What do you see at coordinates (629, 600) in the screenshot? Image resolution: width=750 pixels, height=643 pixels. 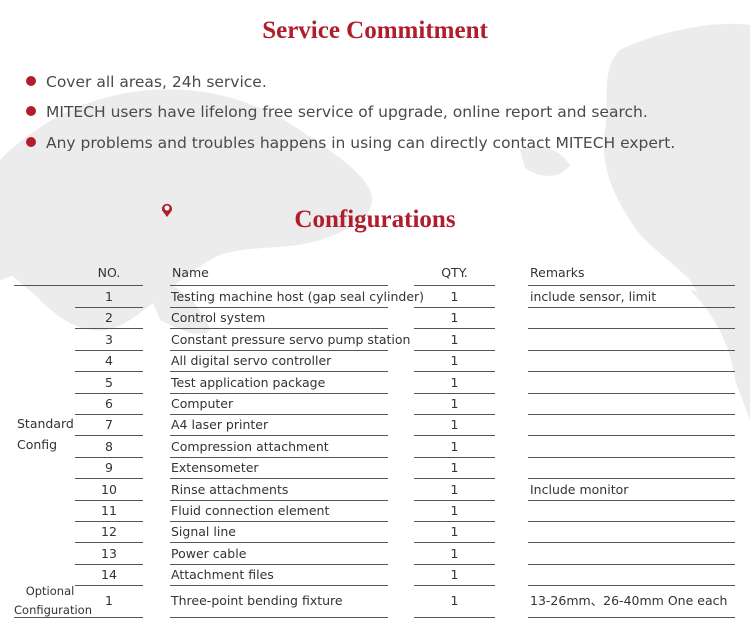 I see `row-remarks: 13-26mm、26-40mm One each` at bounding box center [629, 600].